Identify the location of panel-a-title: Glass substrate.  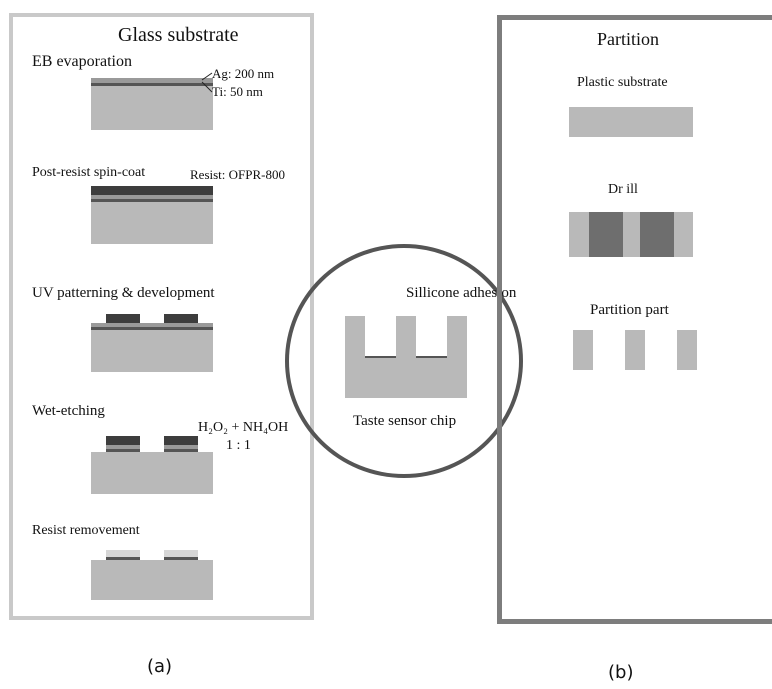
(178, 35).